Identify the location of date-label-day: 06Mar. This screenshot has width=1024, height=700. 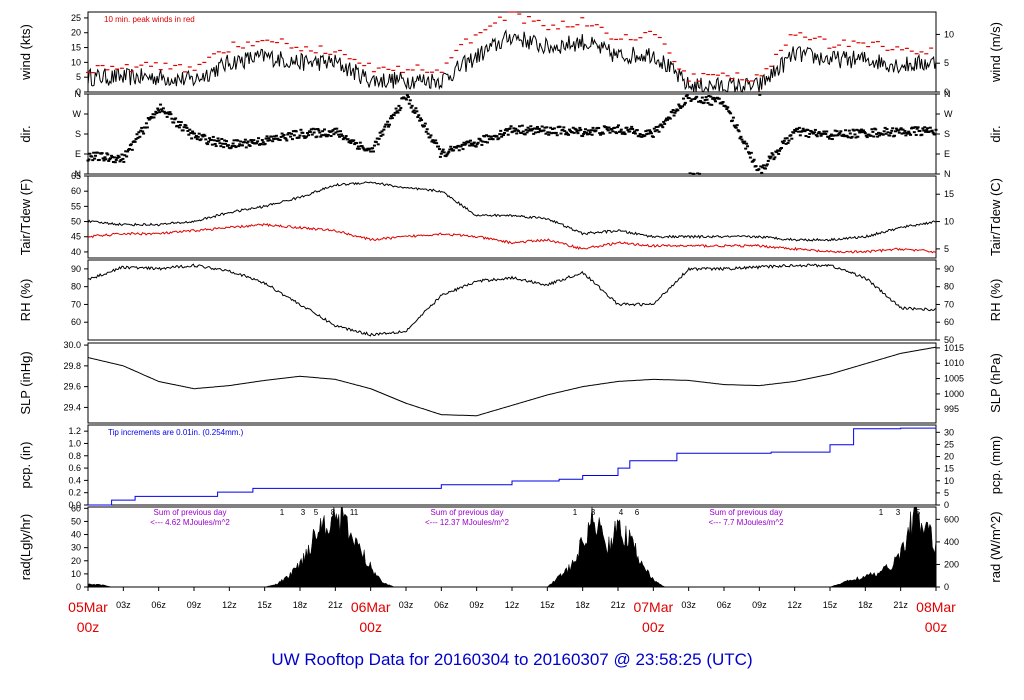
(371, 607).